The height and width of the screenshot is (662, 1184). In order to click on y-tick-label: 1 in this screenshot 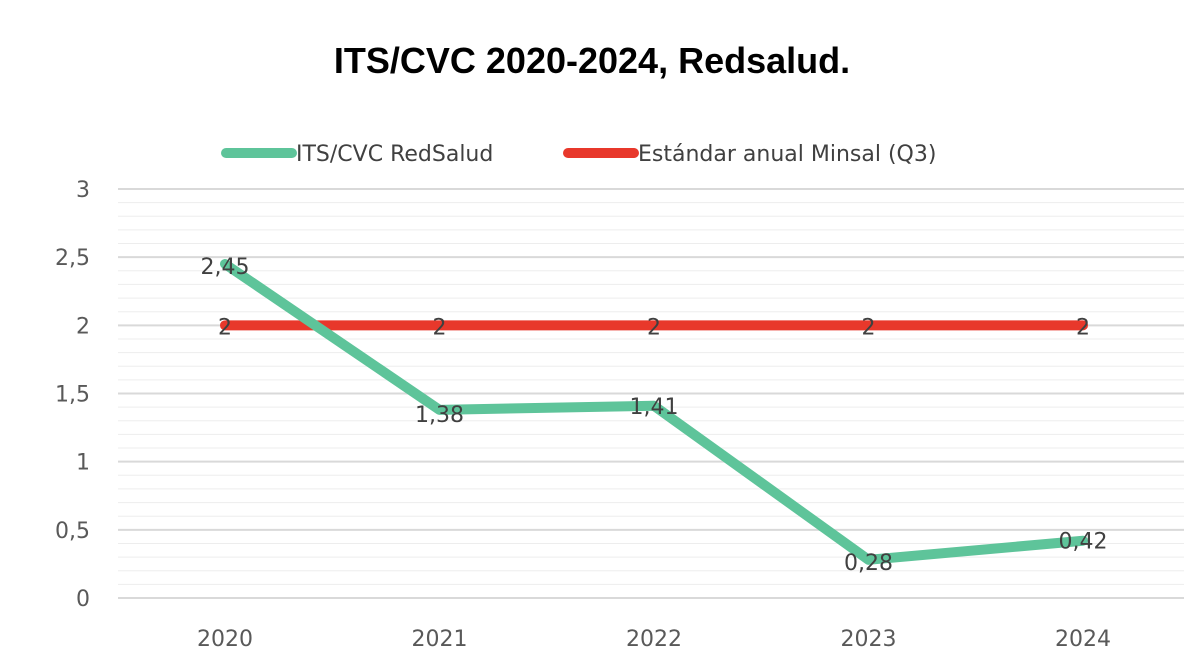, I will do `click(83, 463)`.